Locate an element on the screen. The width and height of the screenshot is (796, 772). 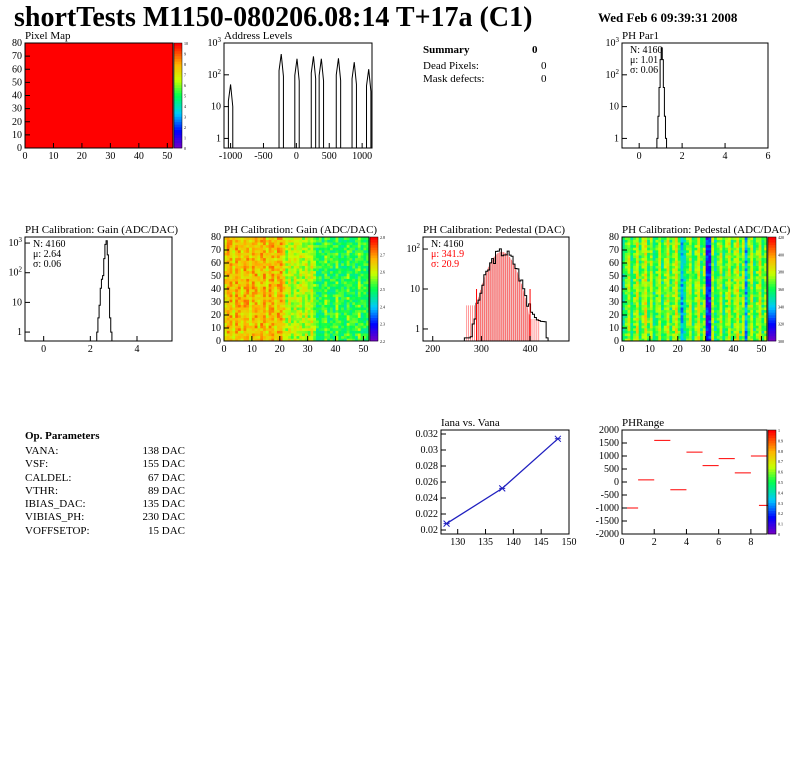
pedestal-map-colorbar-cell is located at coordinates (772, 267).